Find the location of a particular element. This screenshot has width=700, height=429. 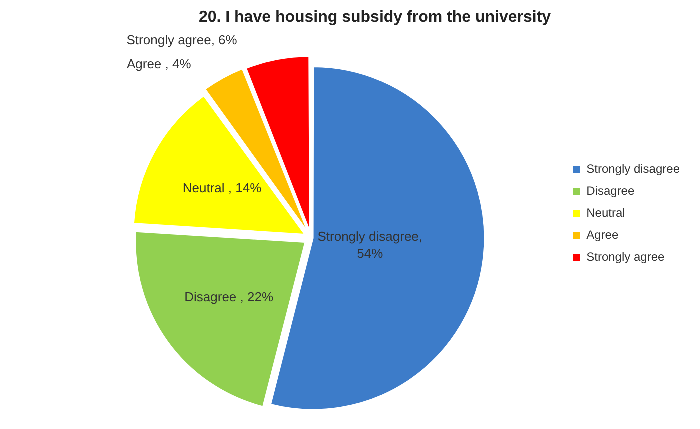

data-label: Strongly disagree, 54% is located at coordinates (370, 245).